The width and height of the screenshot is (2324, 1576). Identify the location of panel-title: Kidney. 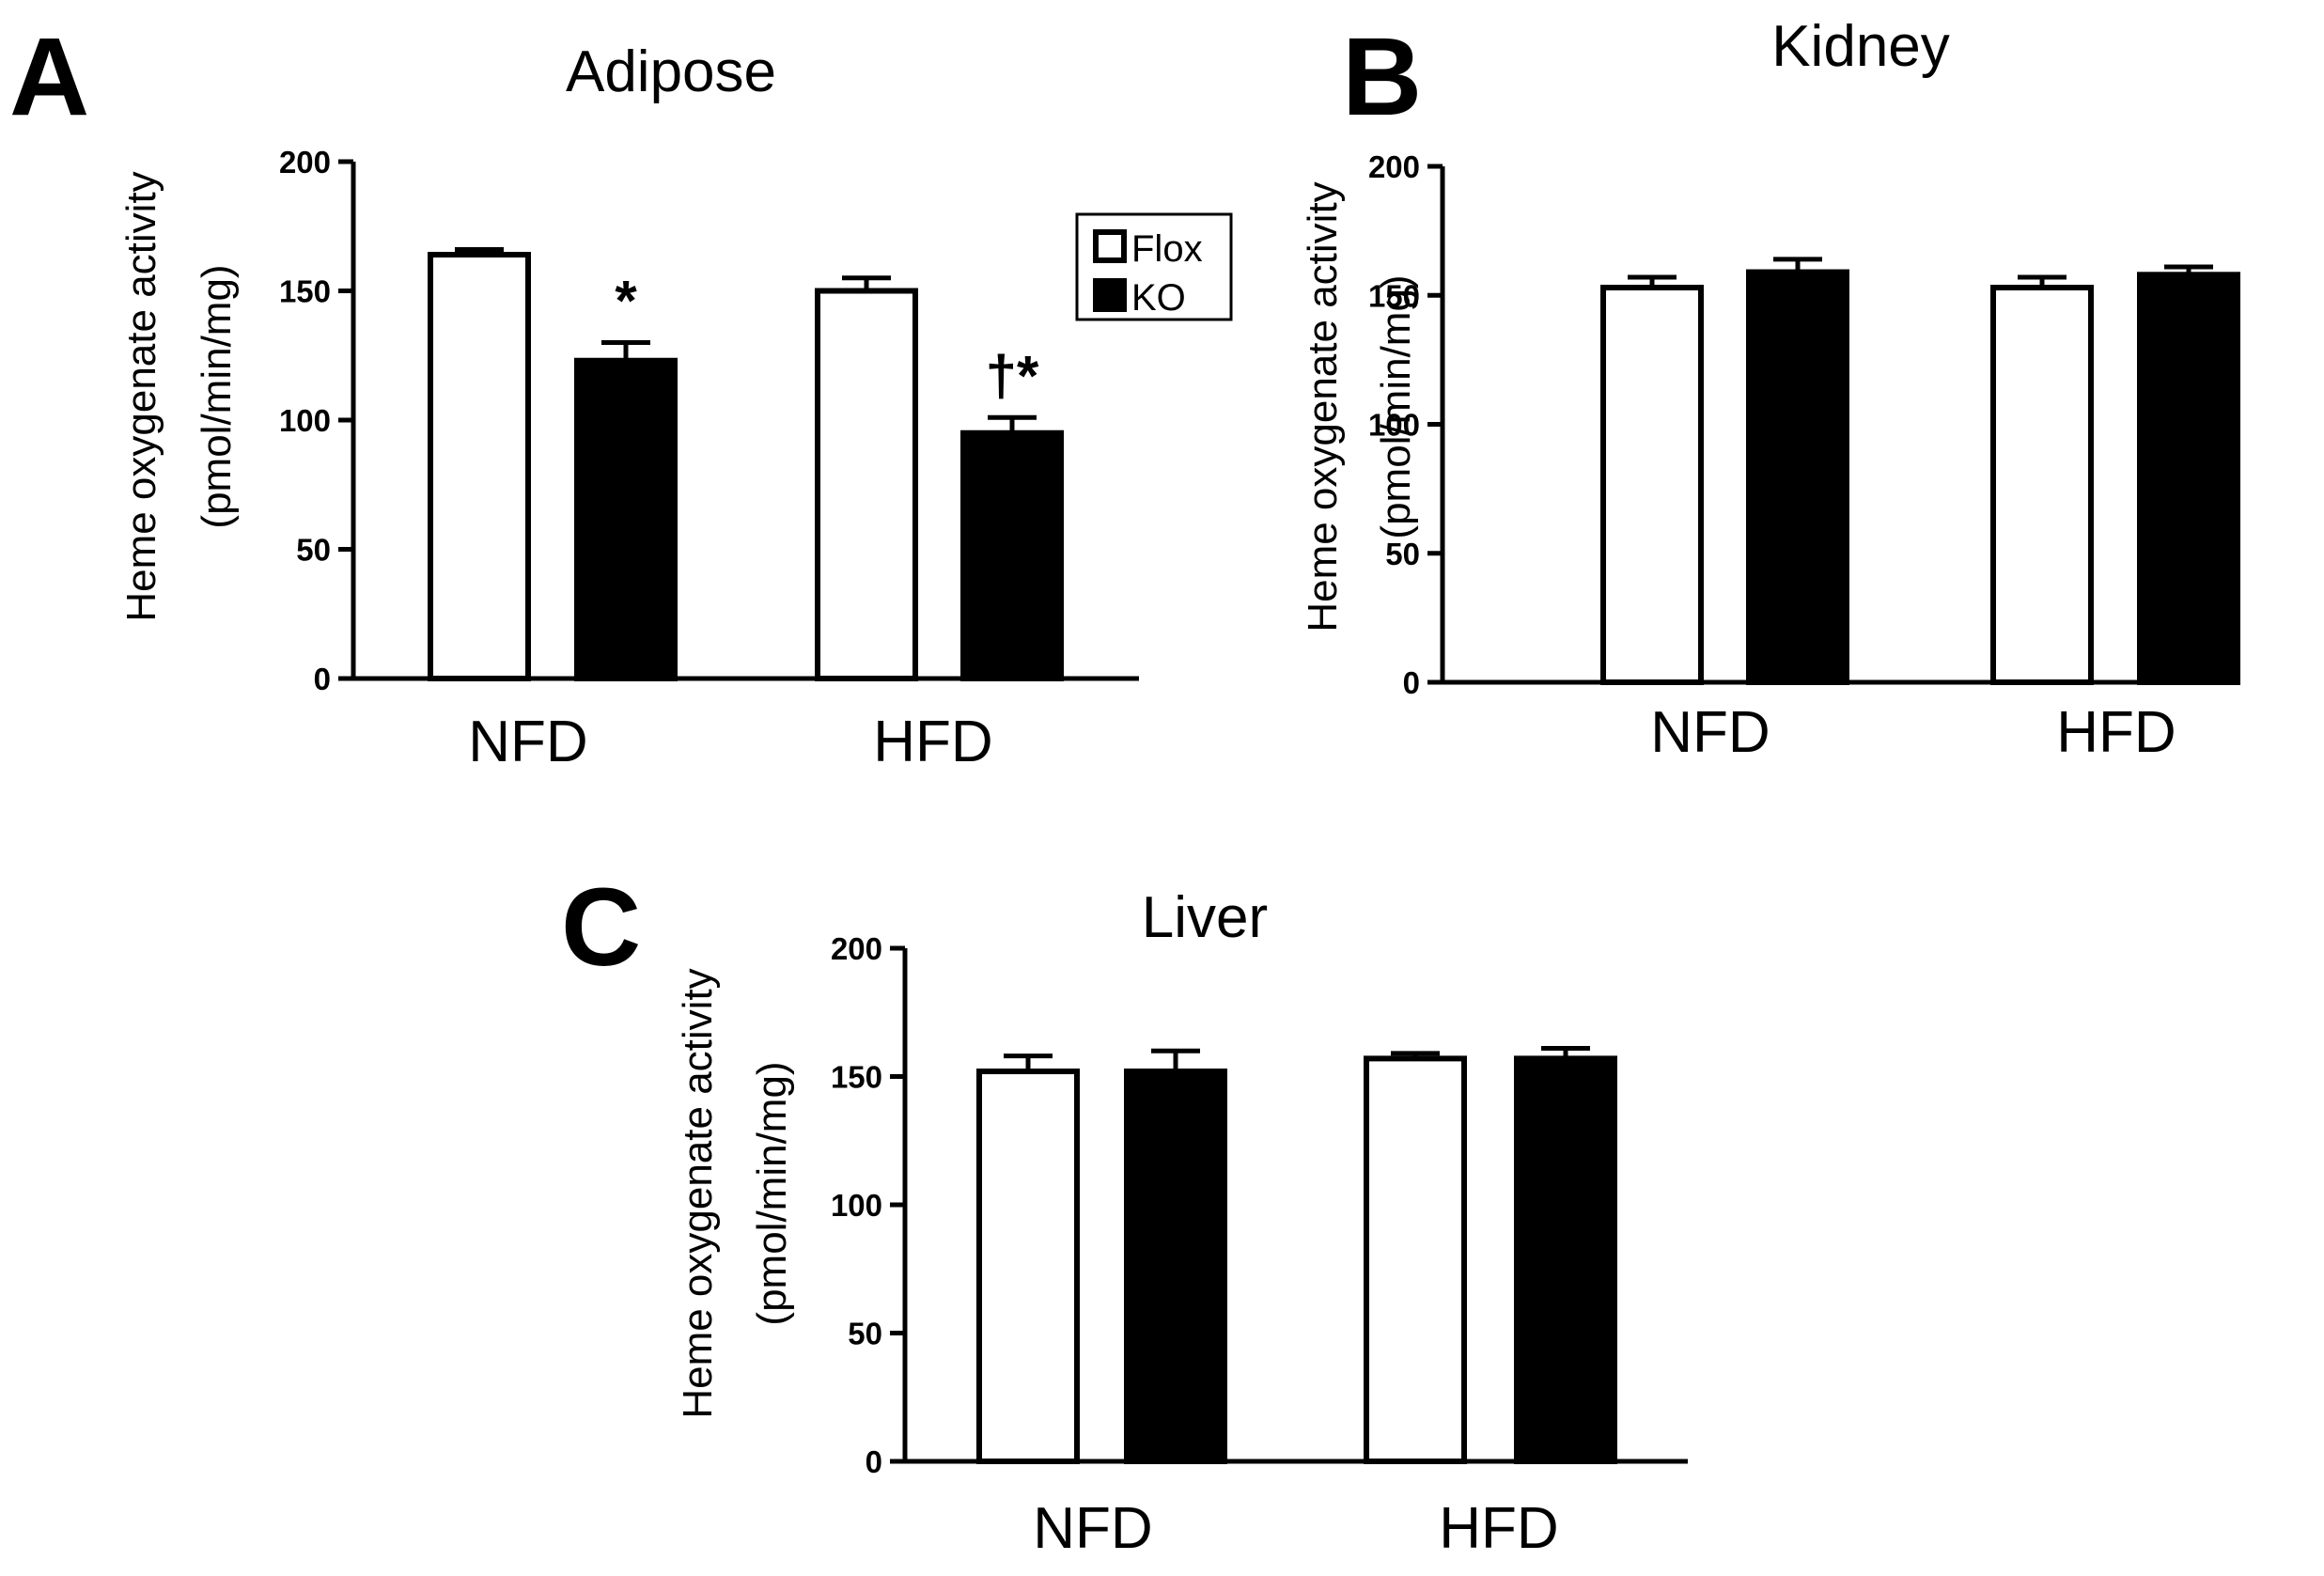
(1860, 46).